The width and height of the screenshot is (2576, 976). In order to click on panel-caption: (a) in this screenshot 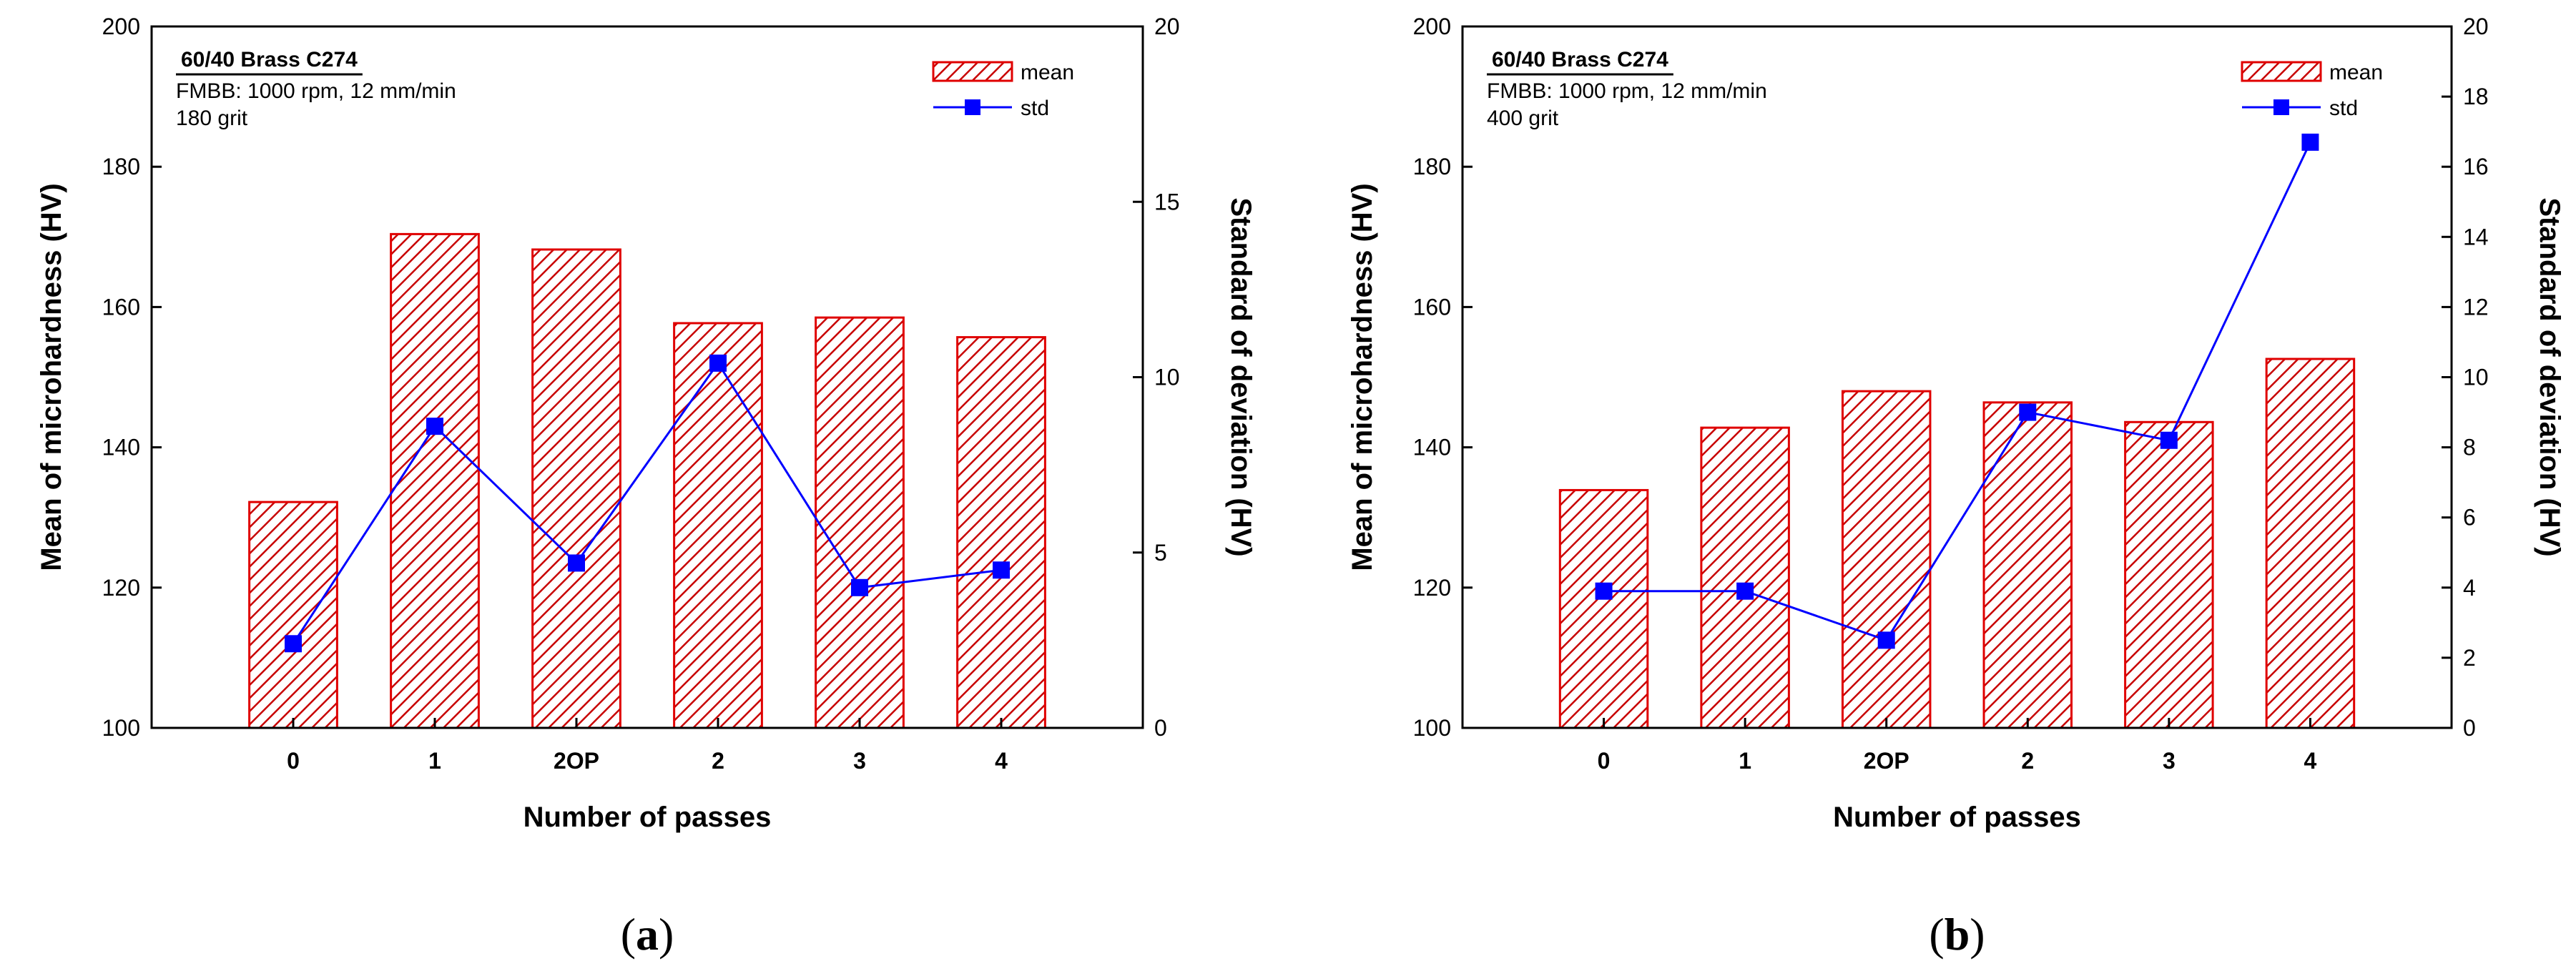, I will do `click(648, 934)`.